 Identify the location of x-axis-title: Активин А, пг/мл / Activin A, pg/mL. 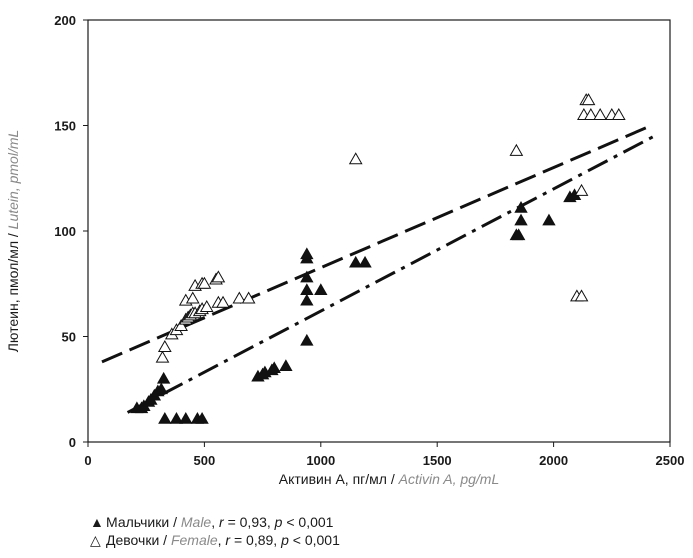
(389, 479).